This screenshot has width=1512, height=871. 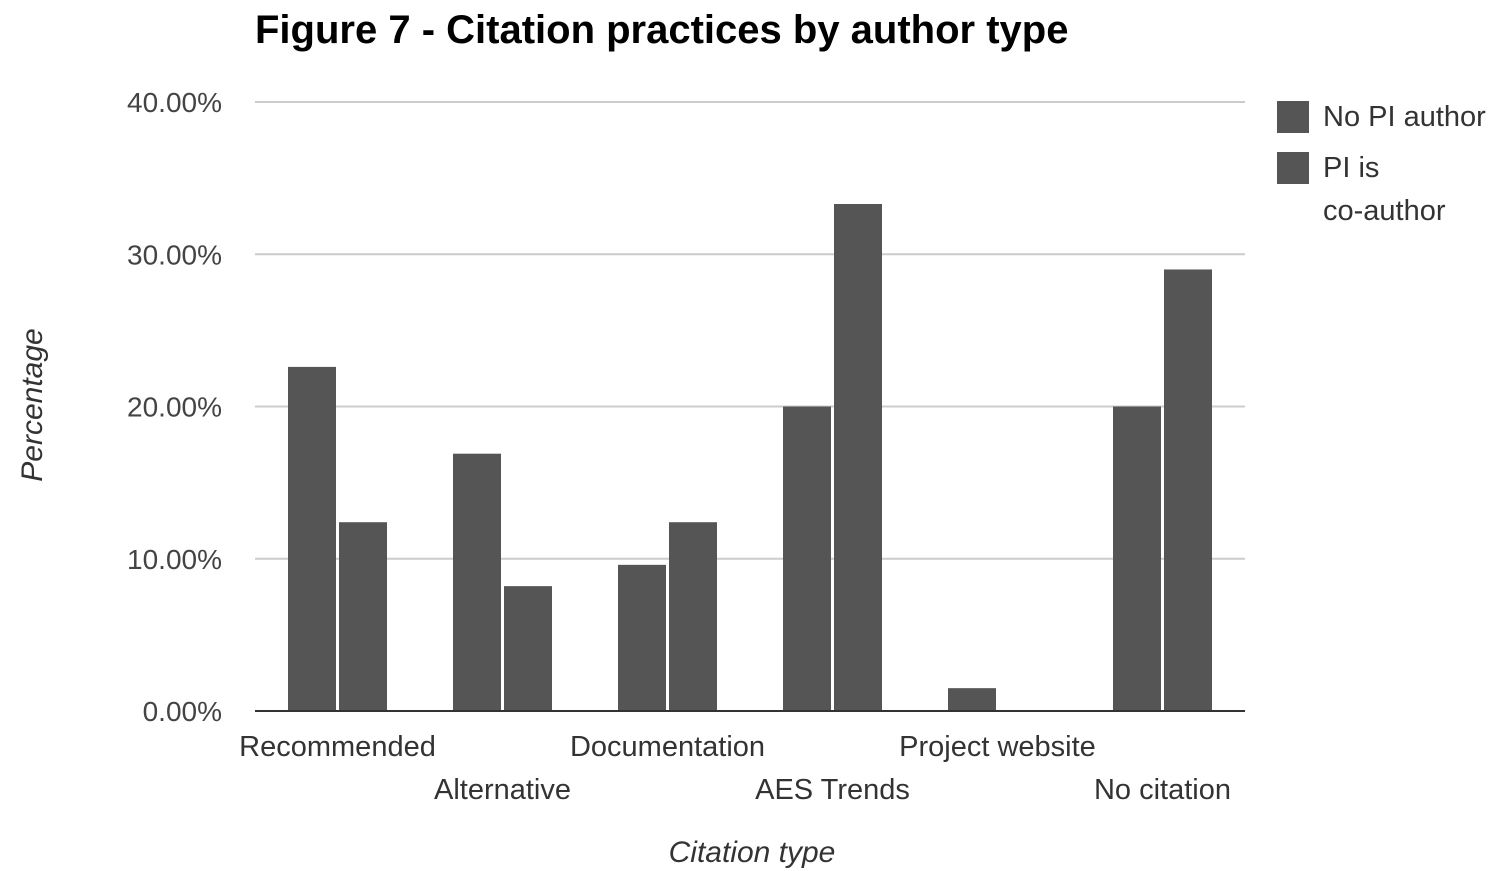 What do you see at coordinates (997, 747) in the screenshot?
I see `x-category-label: Project website` at bounding box center [997, 747].